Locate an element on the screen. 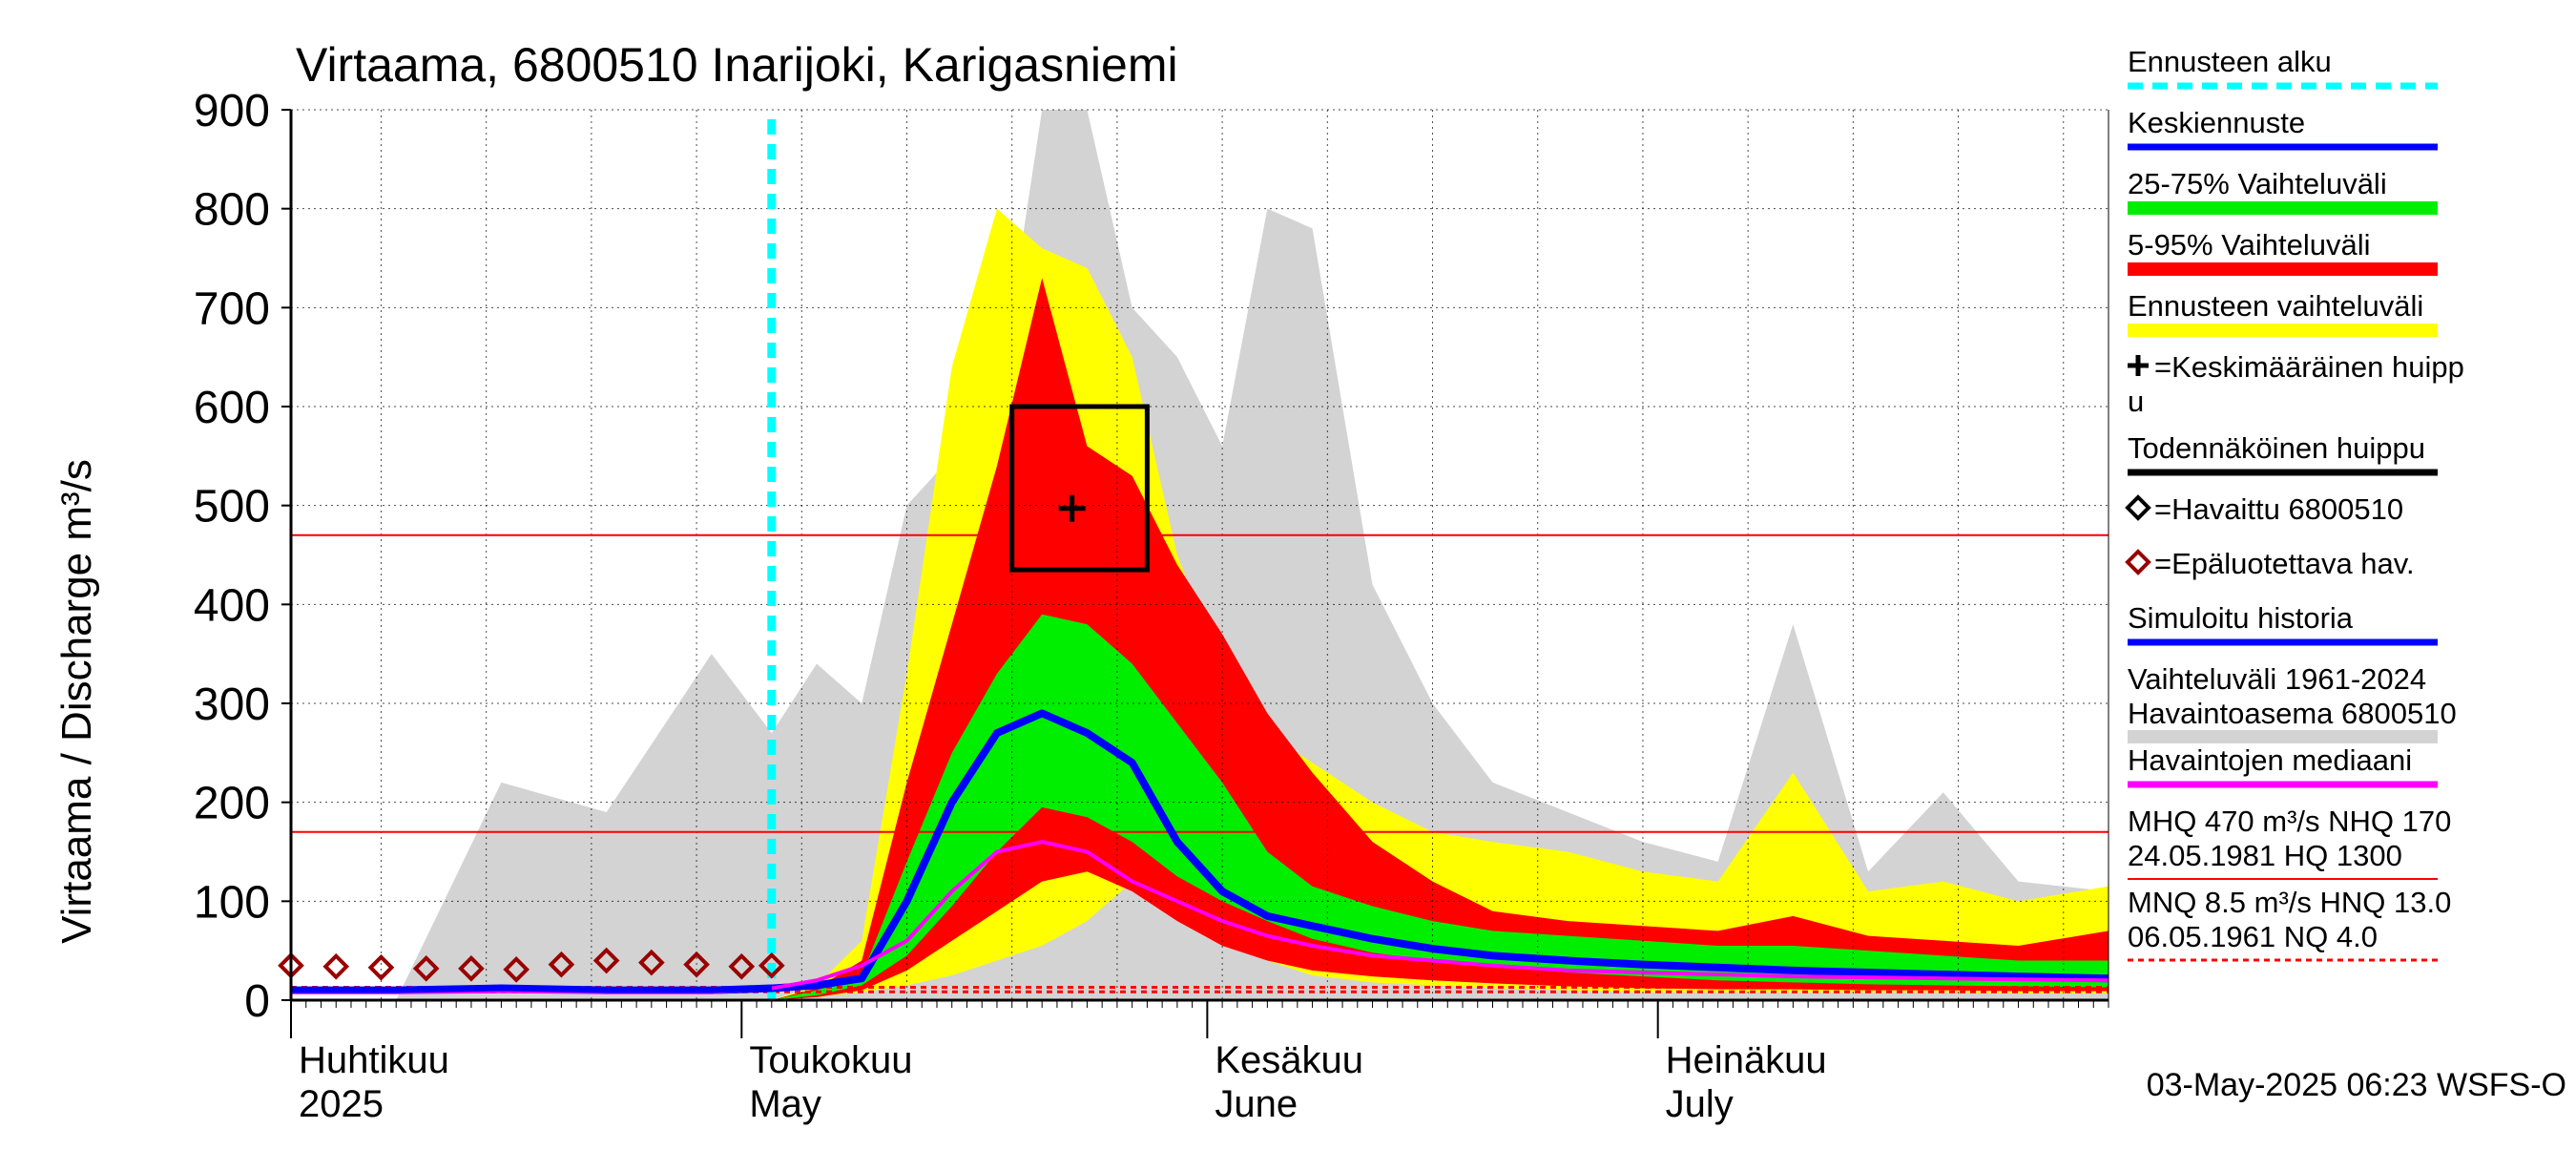 The image size is (2576, 1150). y-tick-label: 800 is located at coordinates (232, 210).